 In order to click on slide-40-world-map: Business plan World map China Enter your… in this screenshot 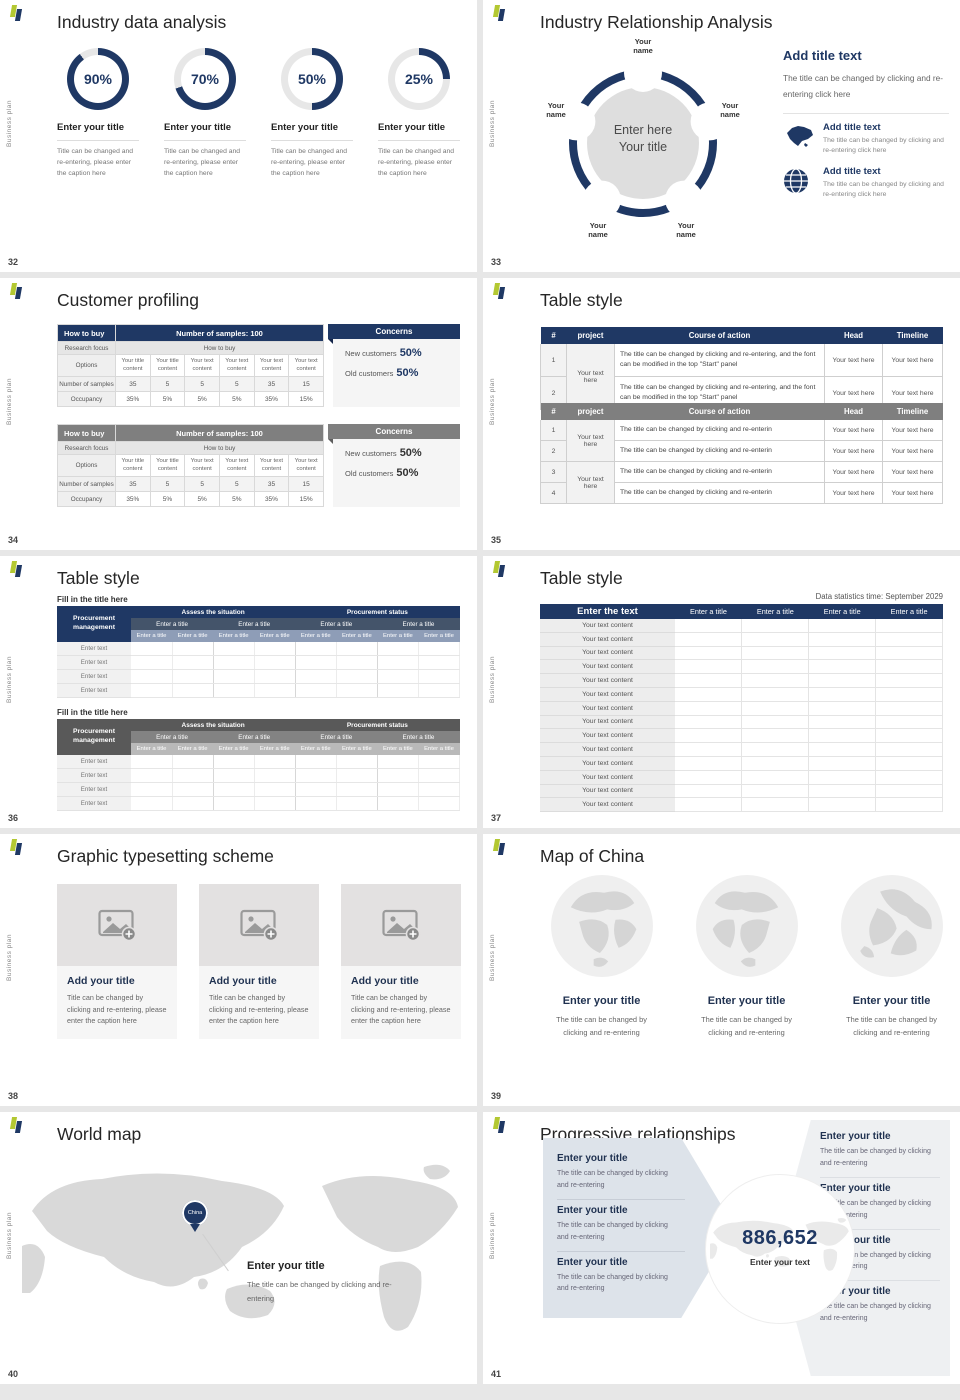, I will do `click(238, 1248)`.